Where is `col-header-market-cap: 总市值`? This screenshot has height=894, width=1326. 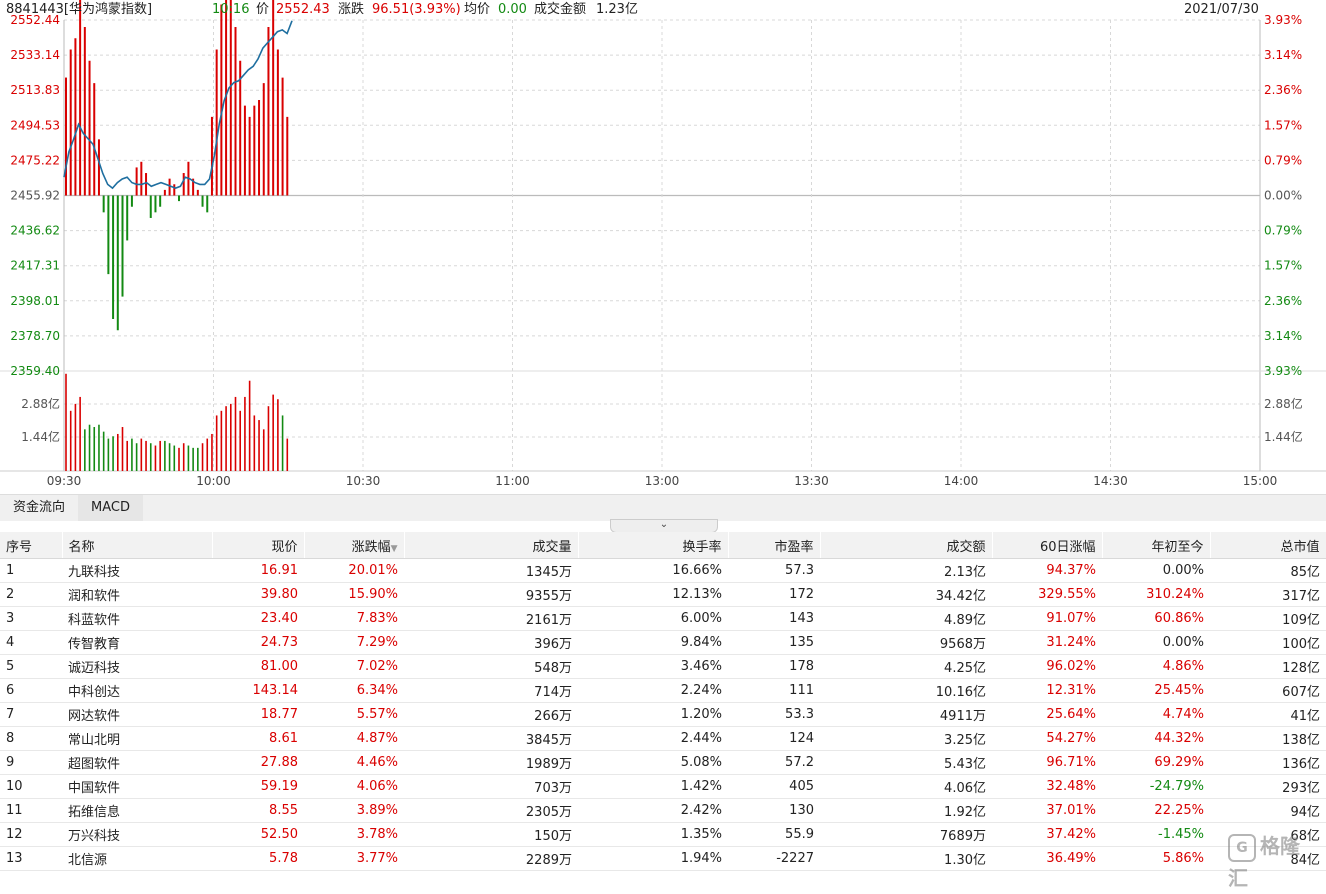 col-header-market-cap: 总市值 is located at coordinates (1268, 545).